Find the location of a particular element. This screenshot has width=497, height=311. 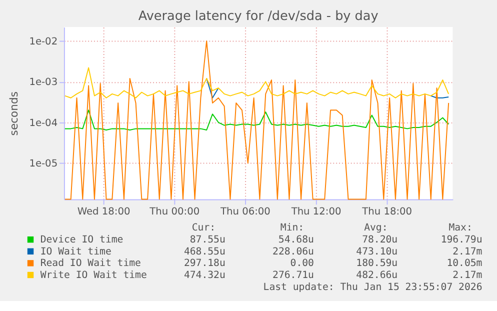

text: 228.06u is located at coordinates (293, 252).